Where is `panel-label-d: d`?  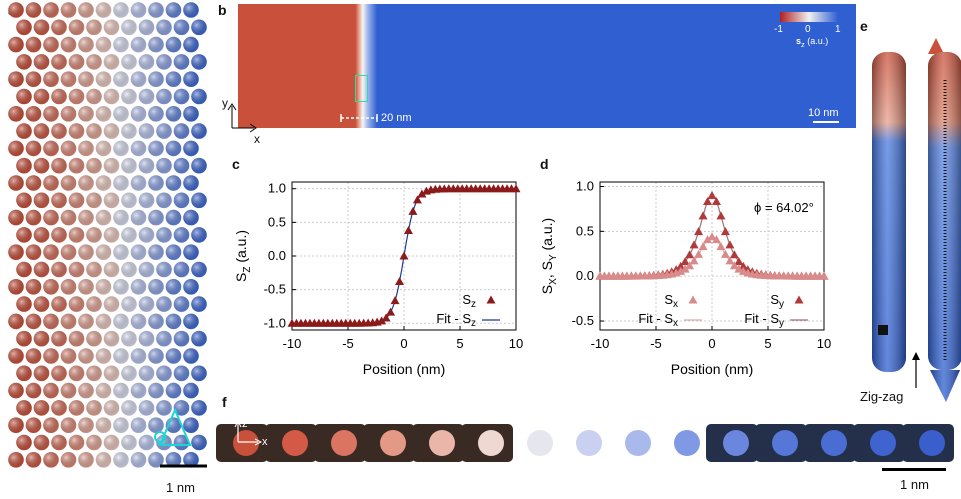 panel-label-d: d is located at coordinates (544, 164).